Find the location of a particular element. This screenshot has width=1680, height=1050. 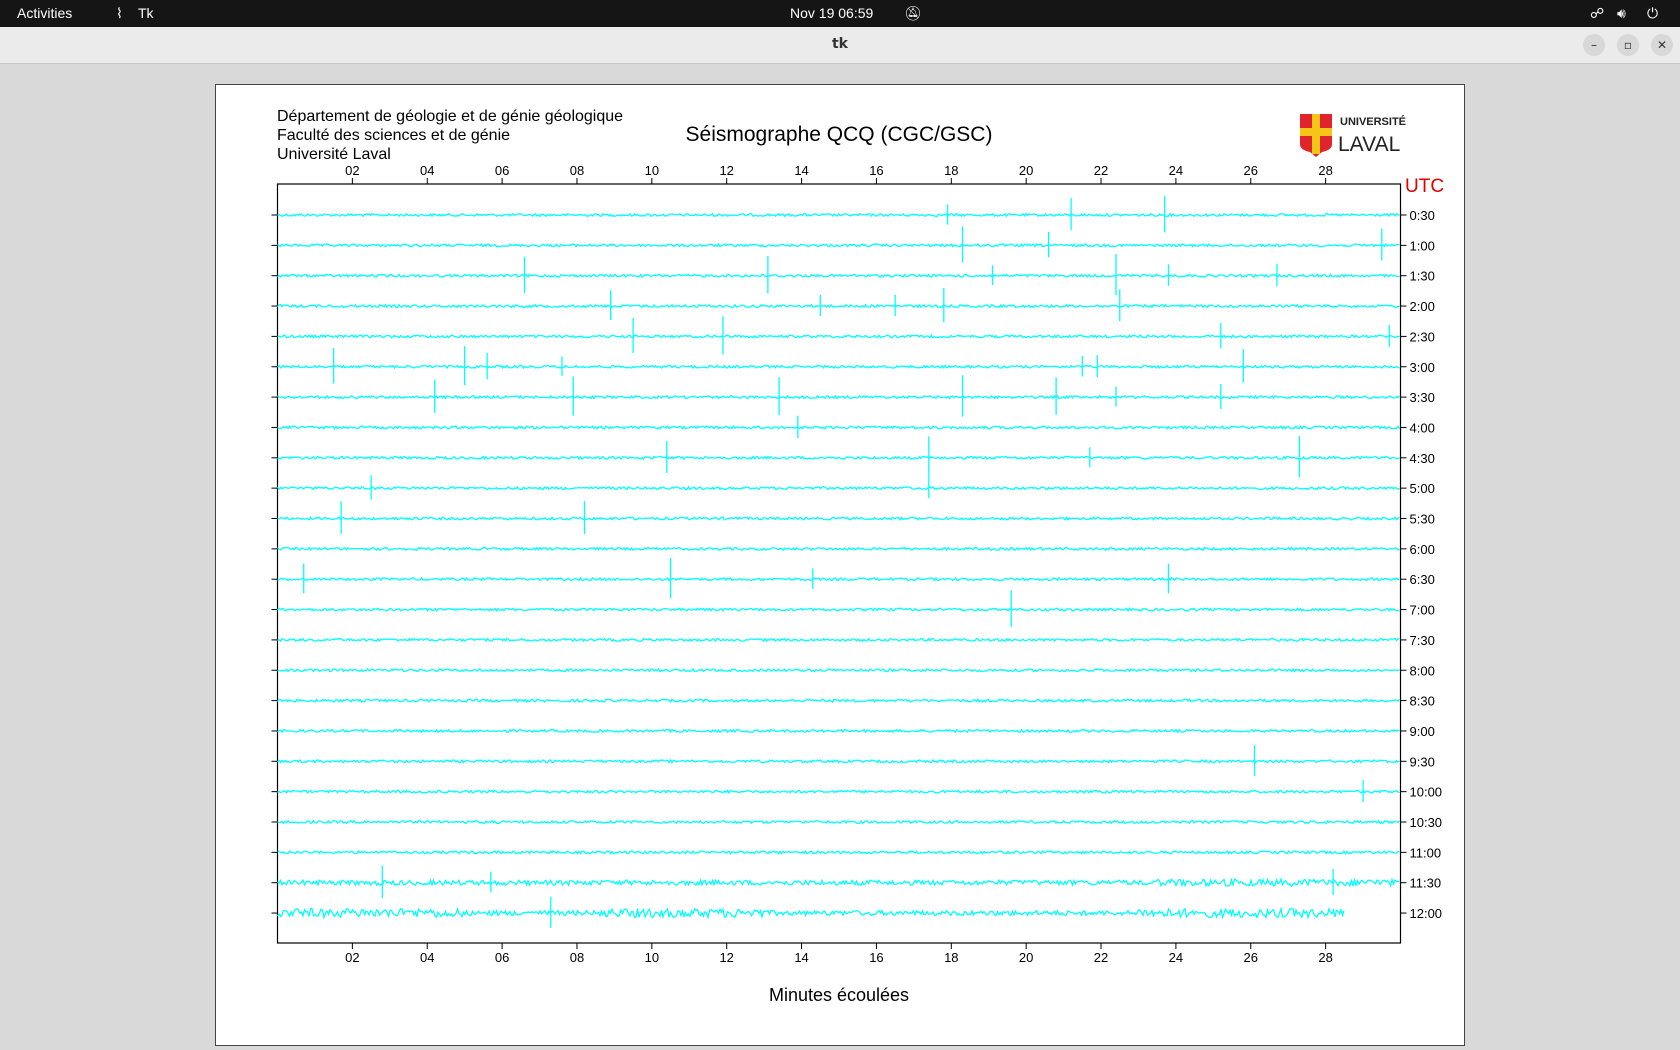

row-time-label: 8:30 is located at coordinates (1422, 701).